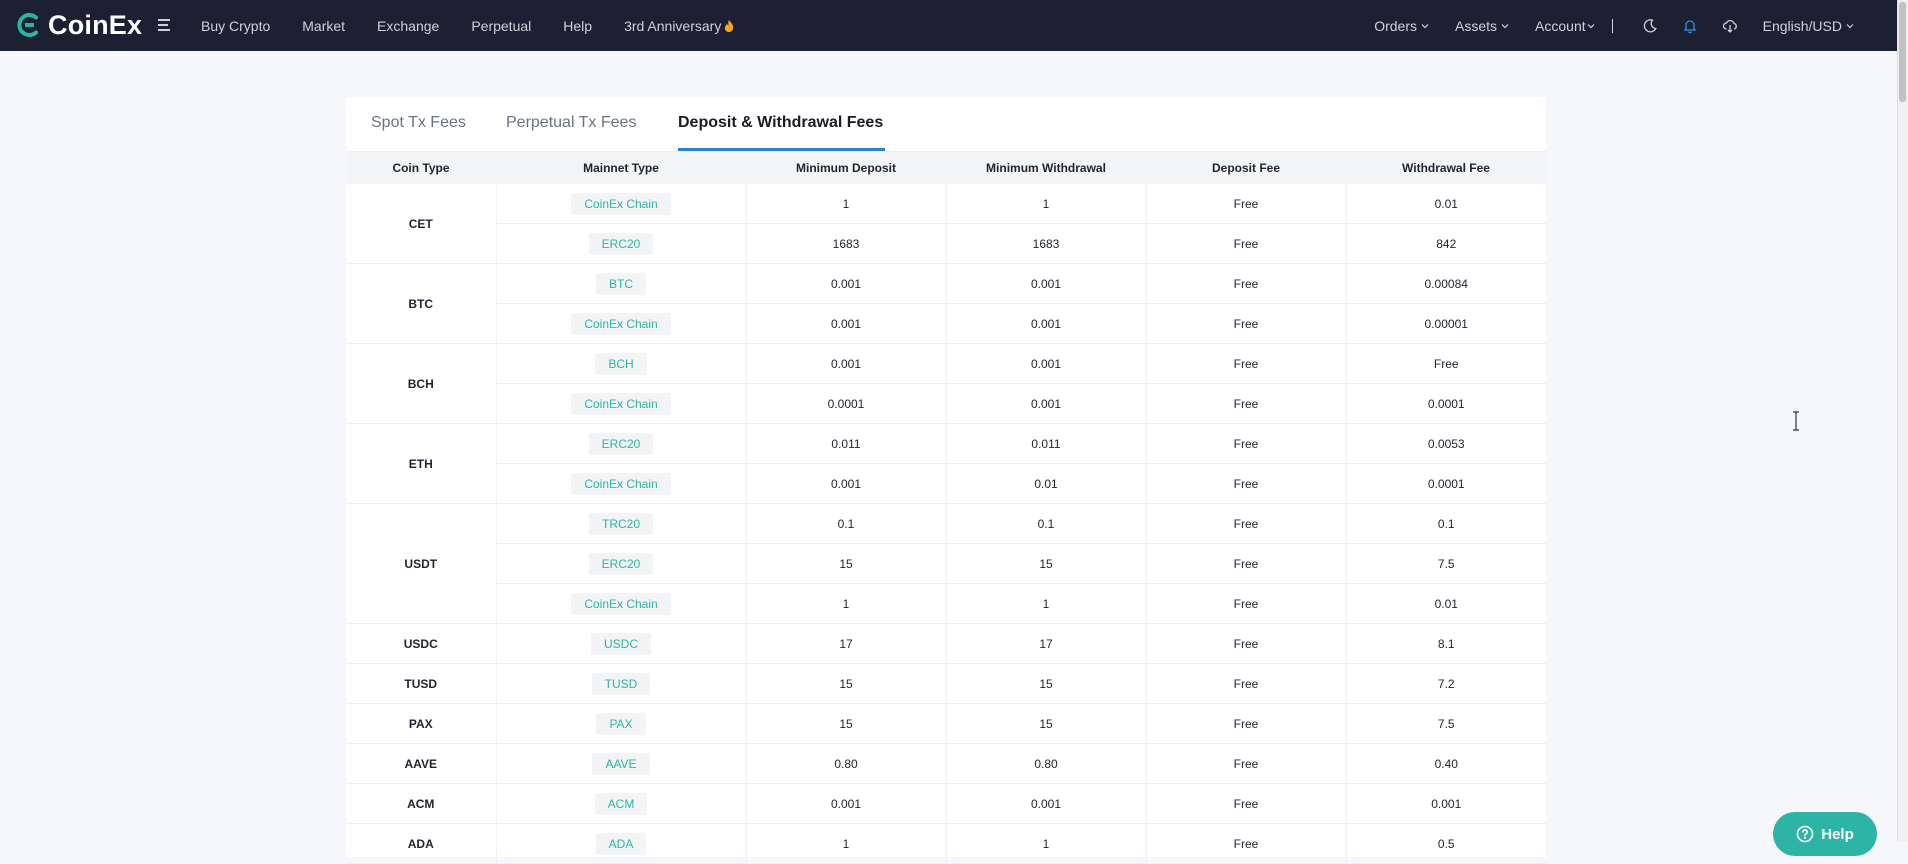 The image size is (1908, 864). I want to click on coin-type-cell: AAVE, so click(421, 763).